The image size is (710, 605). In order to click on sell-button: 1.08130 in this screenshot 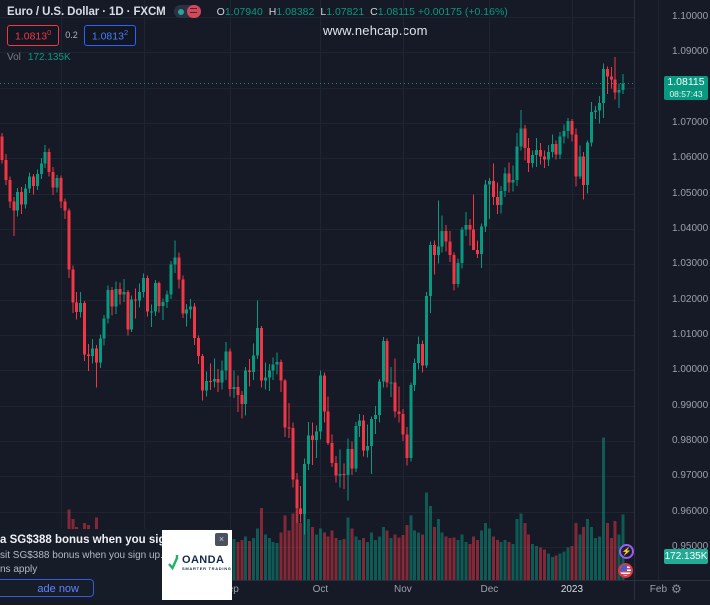, I will do `click(33, 35)`.